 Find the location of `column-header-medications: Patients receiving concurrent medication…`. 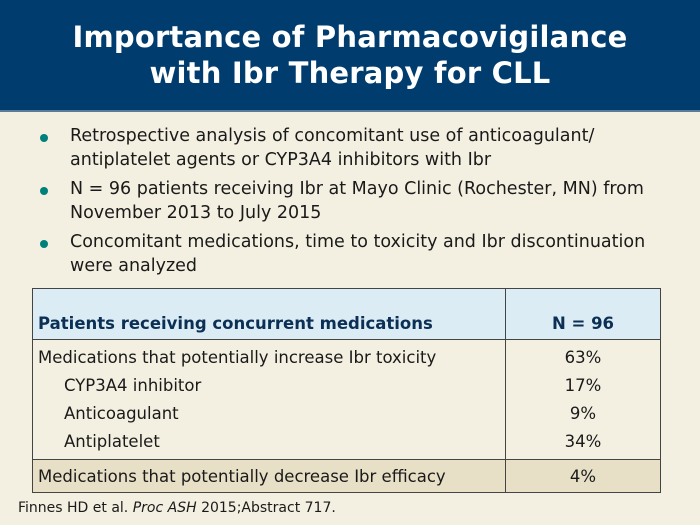

column-header-medications: Patients receiving concurrent medication… is located at coordinates (269, 314).